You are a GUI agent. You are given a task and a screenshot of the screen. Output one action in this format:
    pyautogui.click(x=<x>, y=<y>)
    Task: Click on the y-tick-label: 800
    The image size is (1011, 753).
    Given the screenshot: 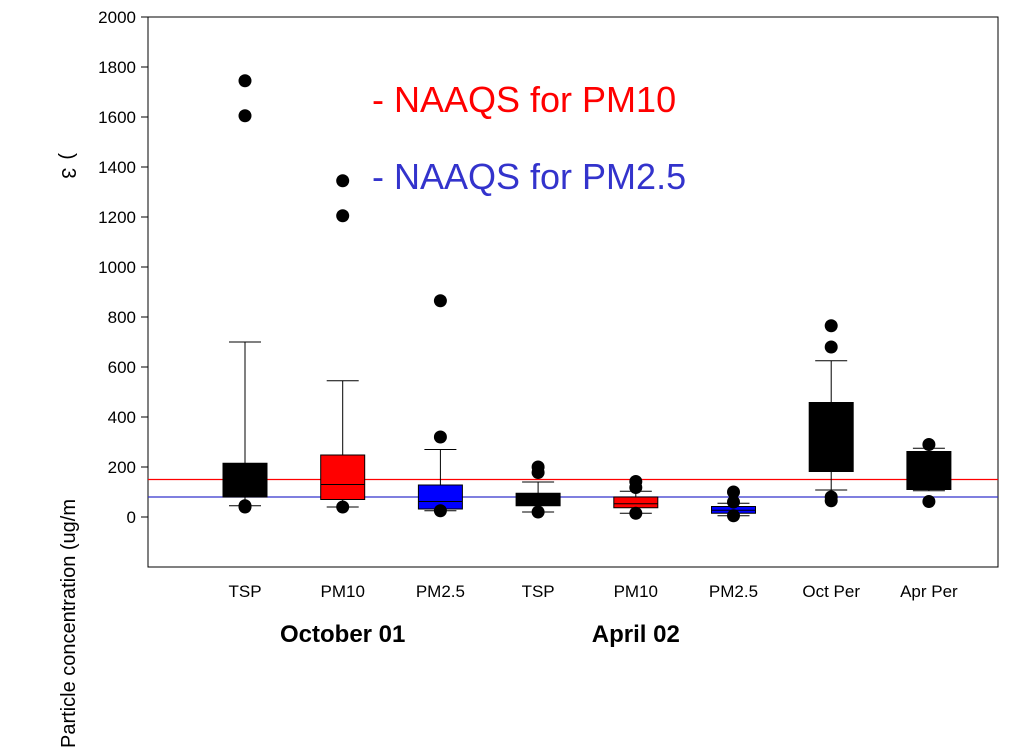 What is the action you would take?
    pyautogui.click(x=122, y=317)
    